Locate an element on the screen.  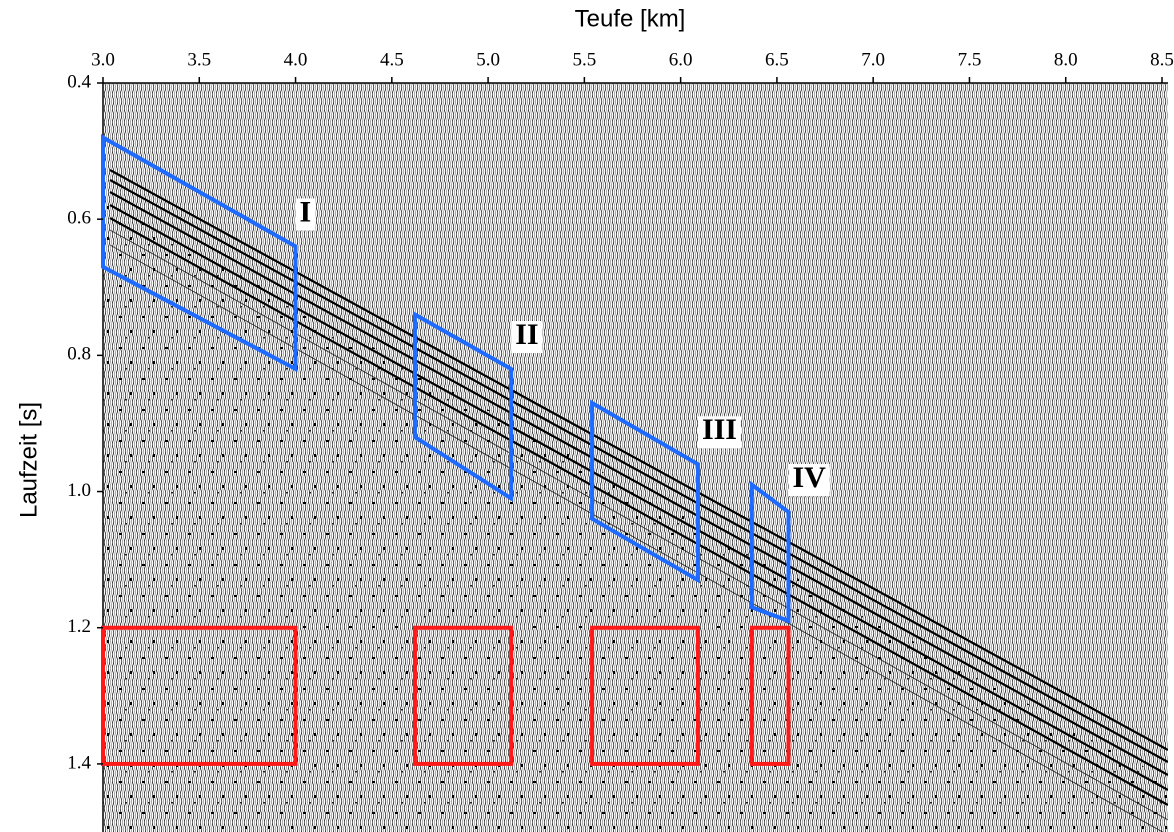
window-label: III is located at coordinates (719, 429).